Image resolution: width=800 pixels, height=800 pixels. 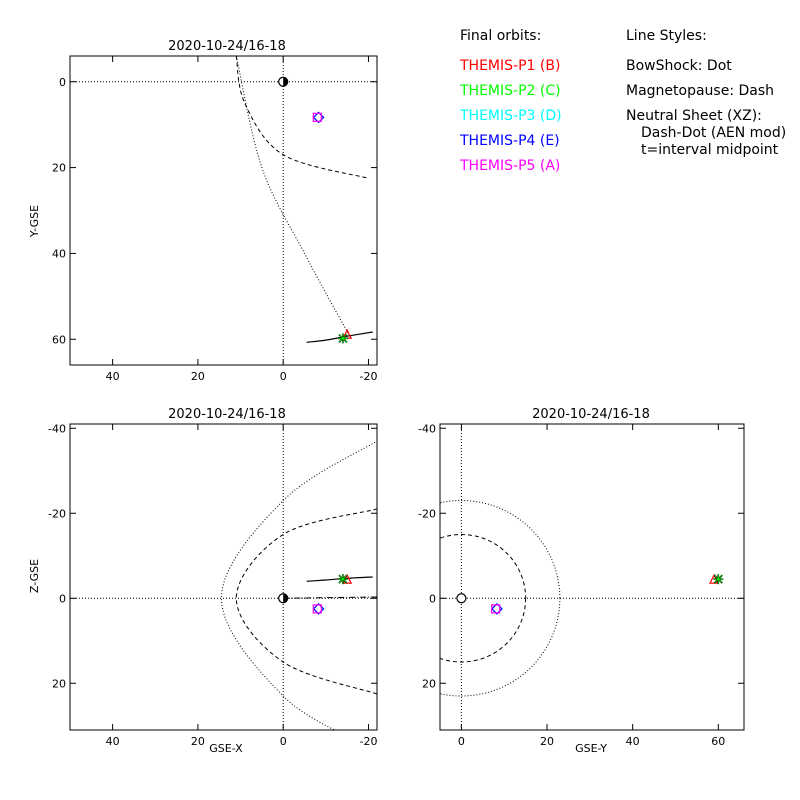 What do you see at coordinates (510, 116) in the screenshot?
I see `legend-probe-p3: THEMIS-P3 (D)` at bounding box center [510, 116].